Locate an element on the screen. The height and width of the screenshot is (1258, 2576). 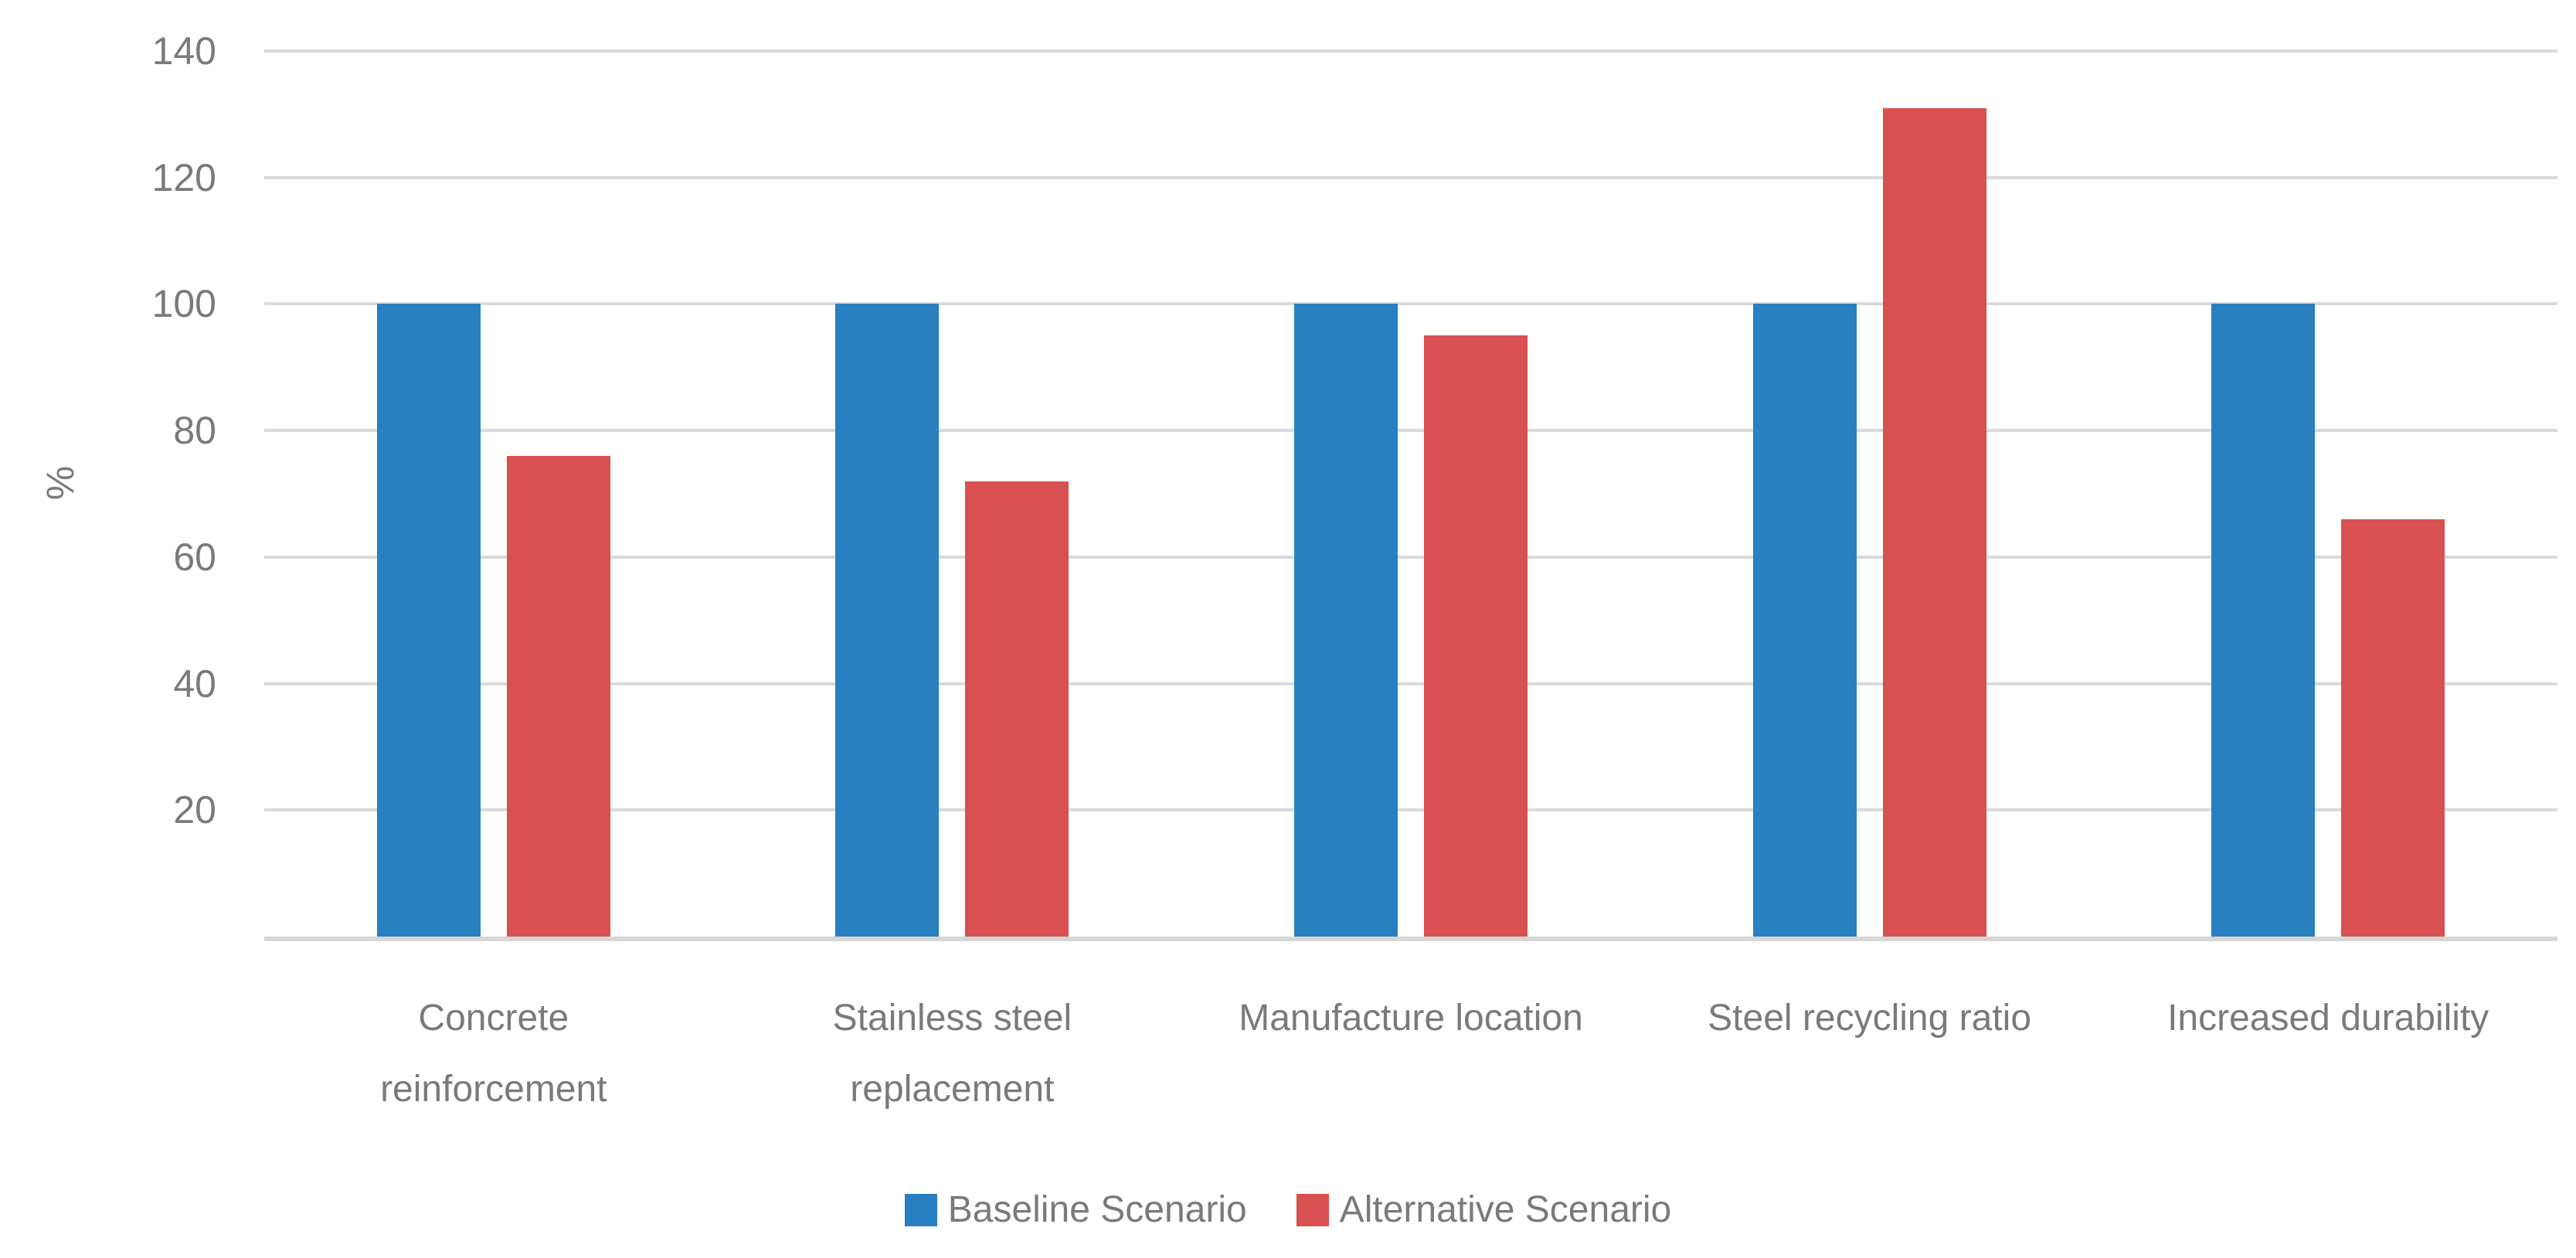
x-axis-line is located at coordinates (1410, 939).